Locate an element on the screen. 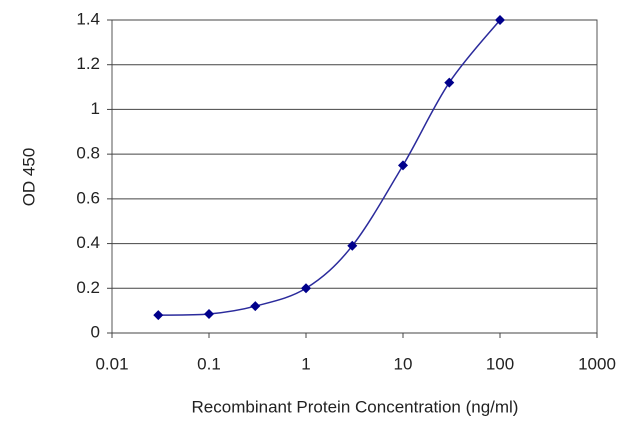 The height and width of the screenshot is (427, 640). x-tick-label: 0.01 is located at coordinates (111, 363).